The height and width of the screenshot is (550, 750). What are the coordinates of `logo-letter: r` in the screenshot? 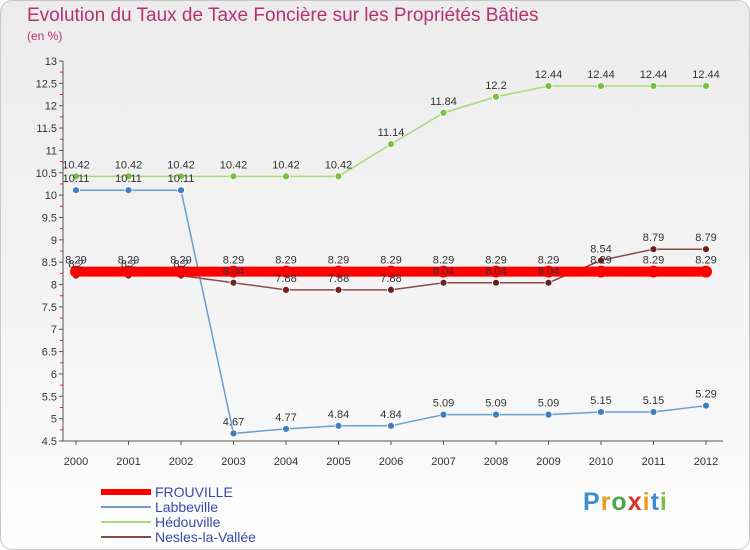 It's located at (606, 502).